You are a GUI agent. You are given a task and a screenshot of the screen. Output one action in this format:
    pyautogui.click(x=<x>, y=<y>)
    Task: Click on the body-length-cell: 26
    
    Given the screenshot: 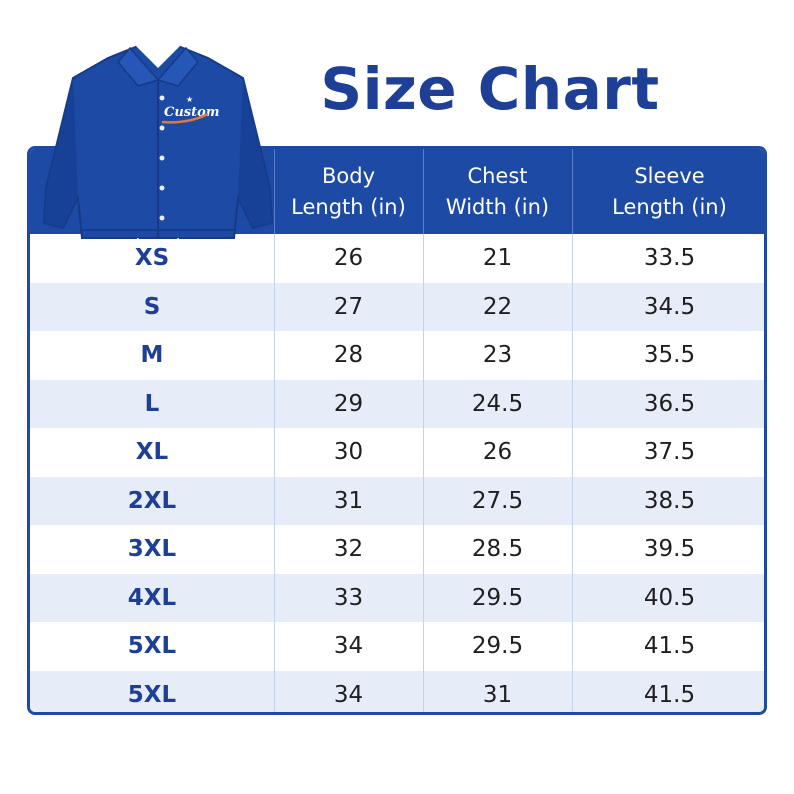 What is the action you would take?
    pyautogui.click(x=348, y=258)
    